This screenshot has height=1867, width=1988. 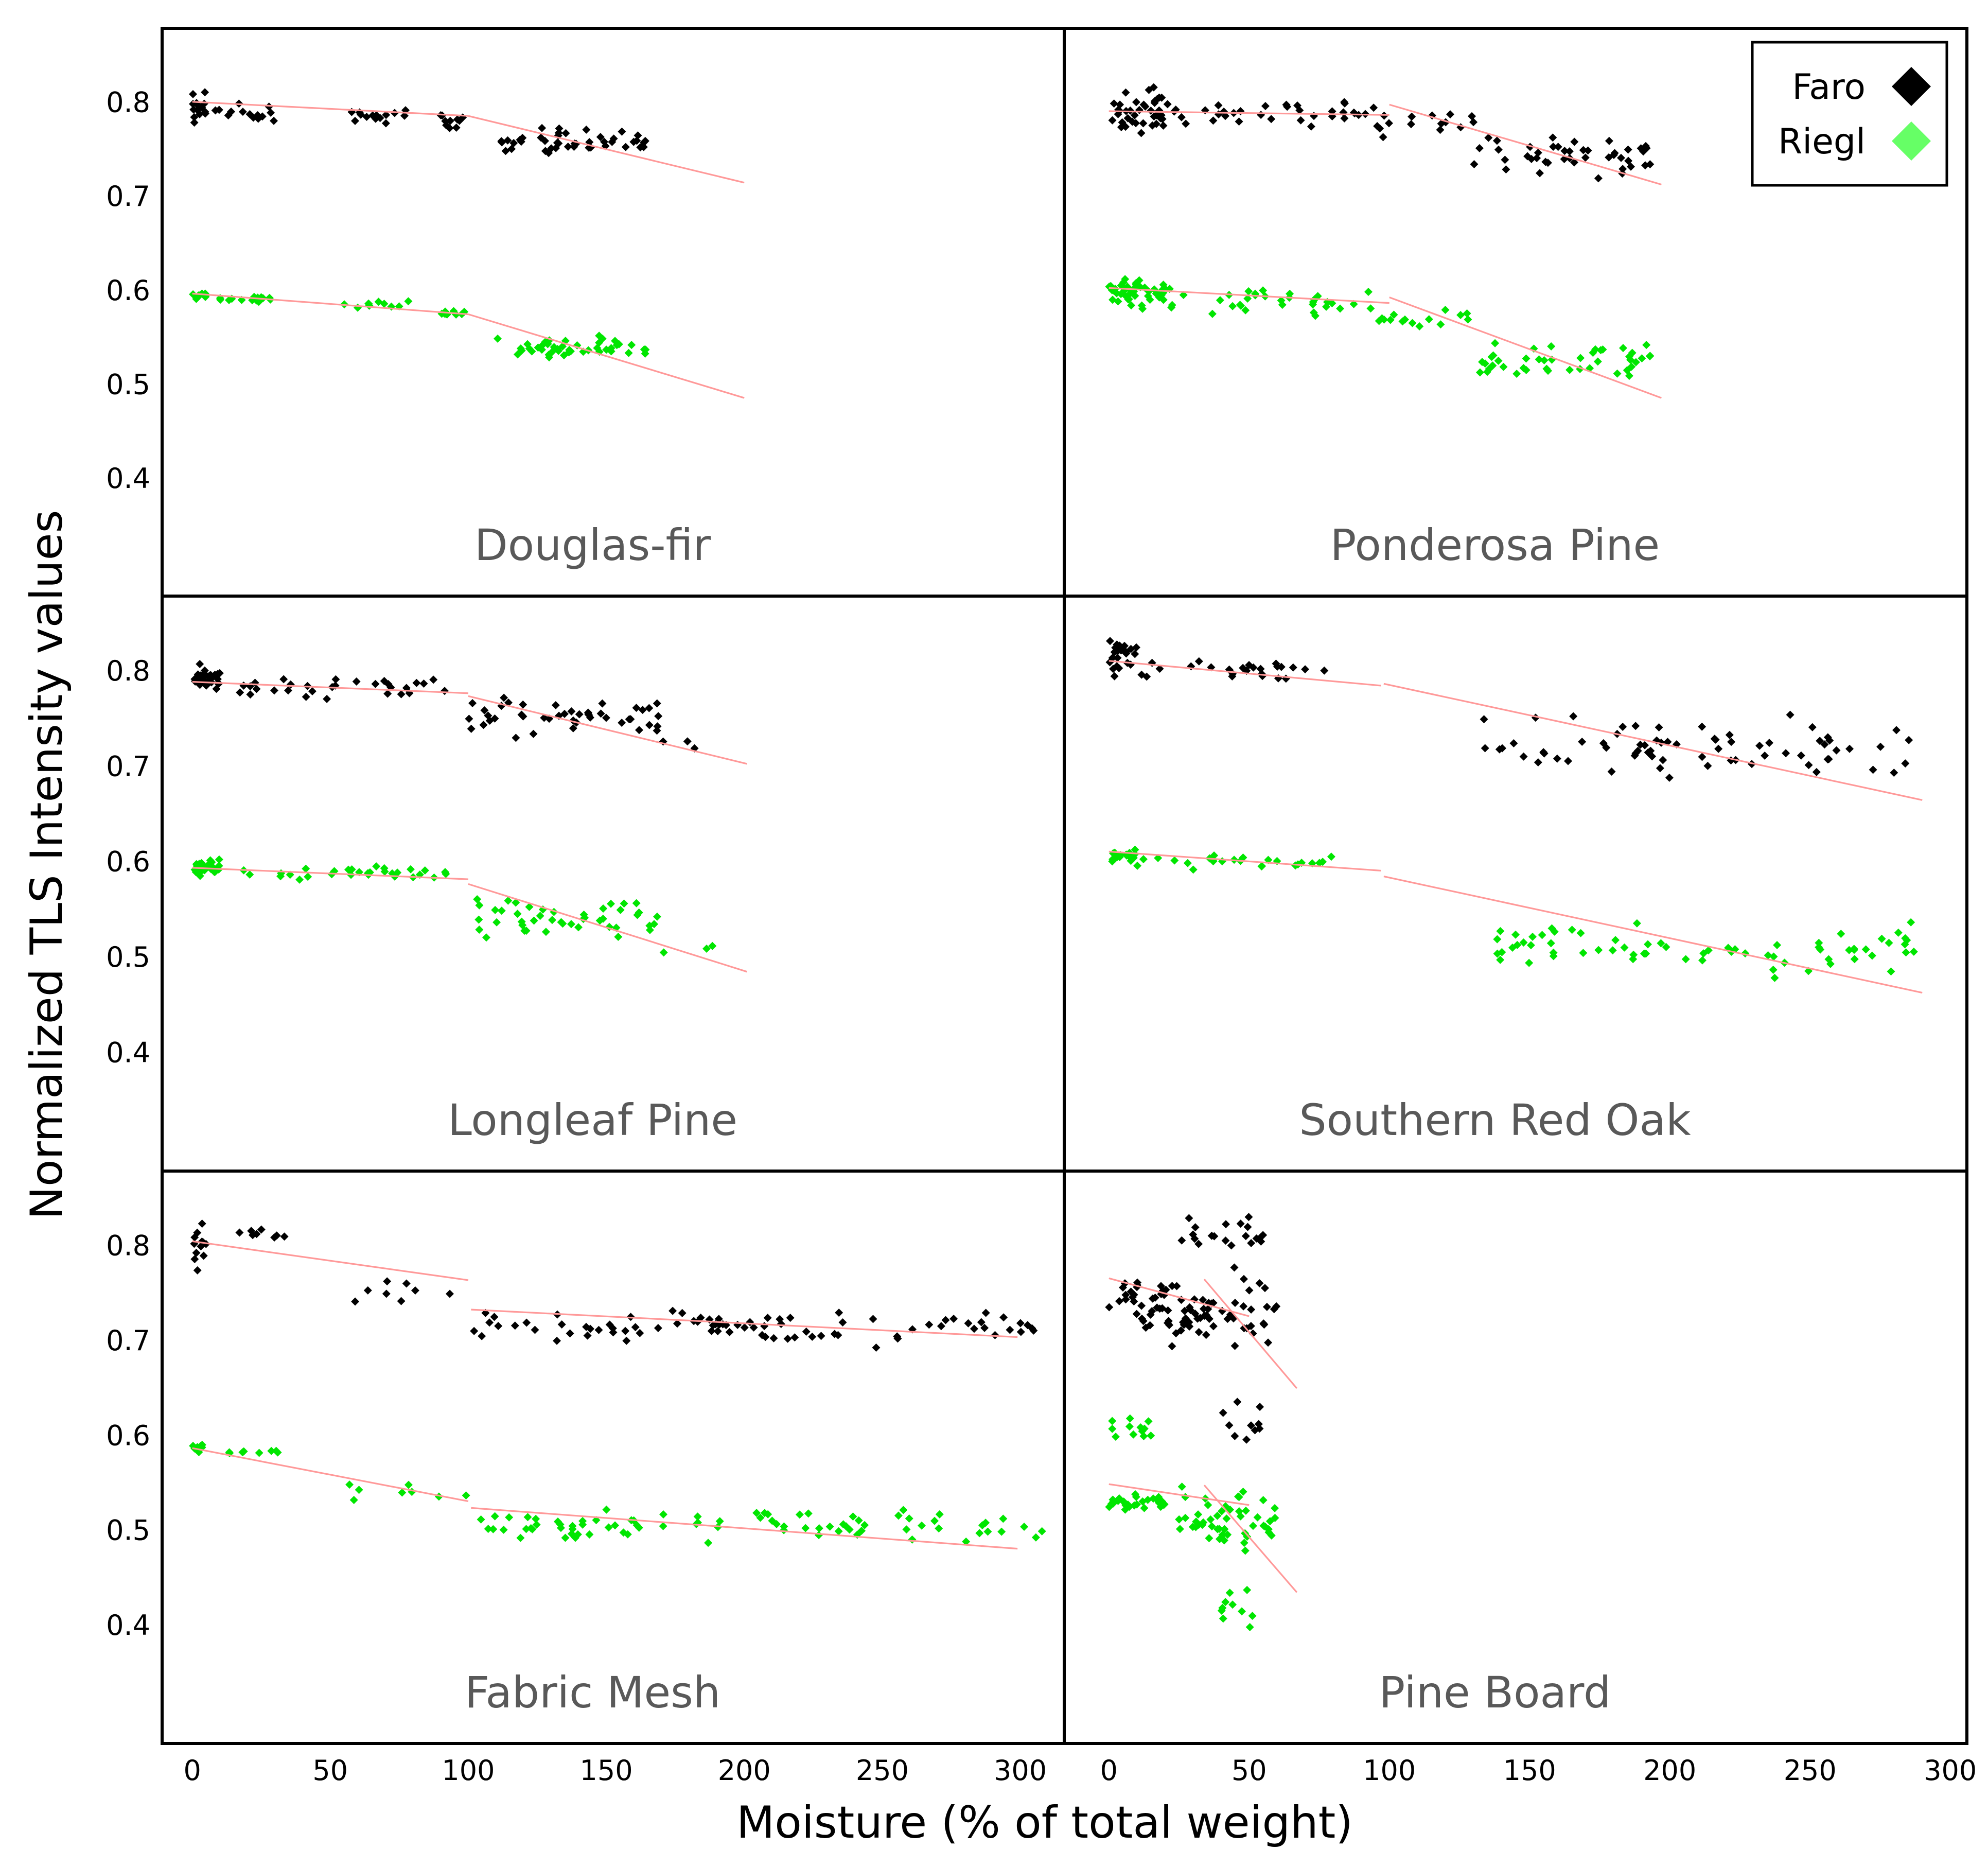 I want to click on x-tick-label: 0, so click(x=192, y=1770).